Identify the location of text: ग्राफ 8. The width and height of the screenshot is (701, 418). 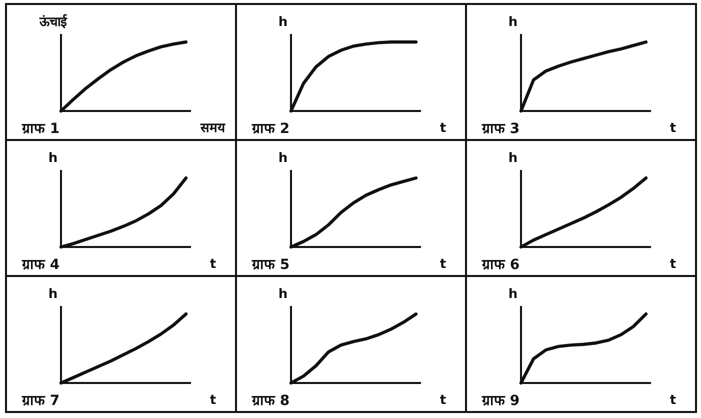
(270, 401).